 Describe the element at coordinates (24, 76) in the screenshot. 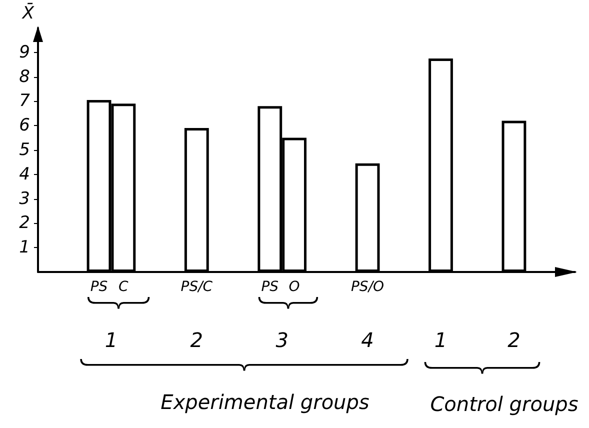

I see `y-tick-label: 8` at that location.